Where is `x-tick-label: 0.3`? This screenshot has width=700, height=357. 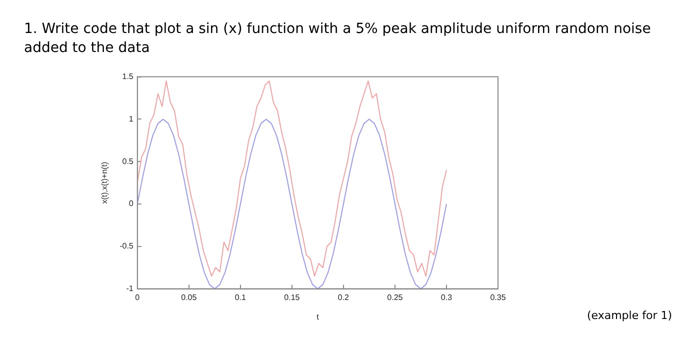
x-tick-label: 0.3 is located at coordinates (446, 297).